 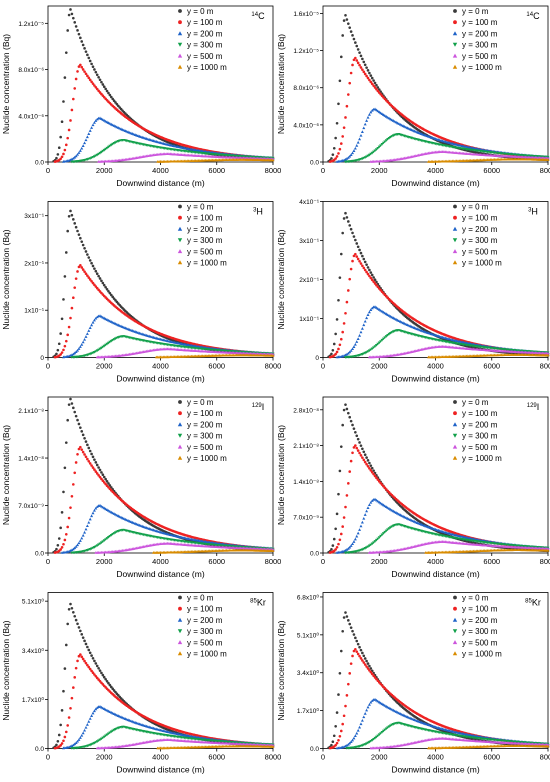 I want to click on y-tick-label: 1x10⁻¹, so click(x=34, y=311).